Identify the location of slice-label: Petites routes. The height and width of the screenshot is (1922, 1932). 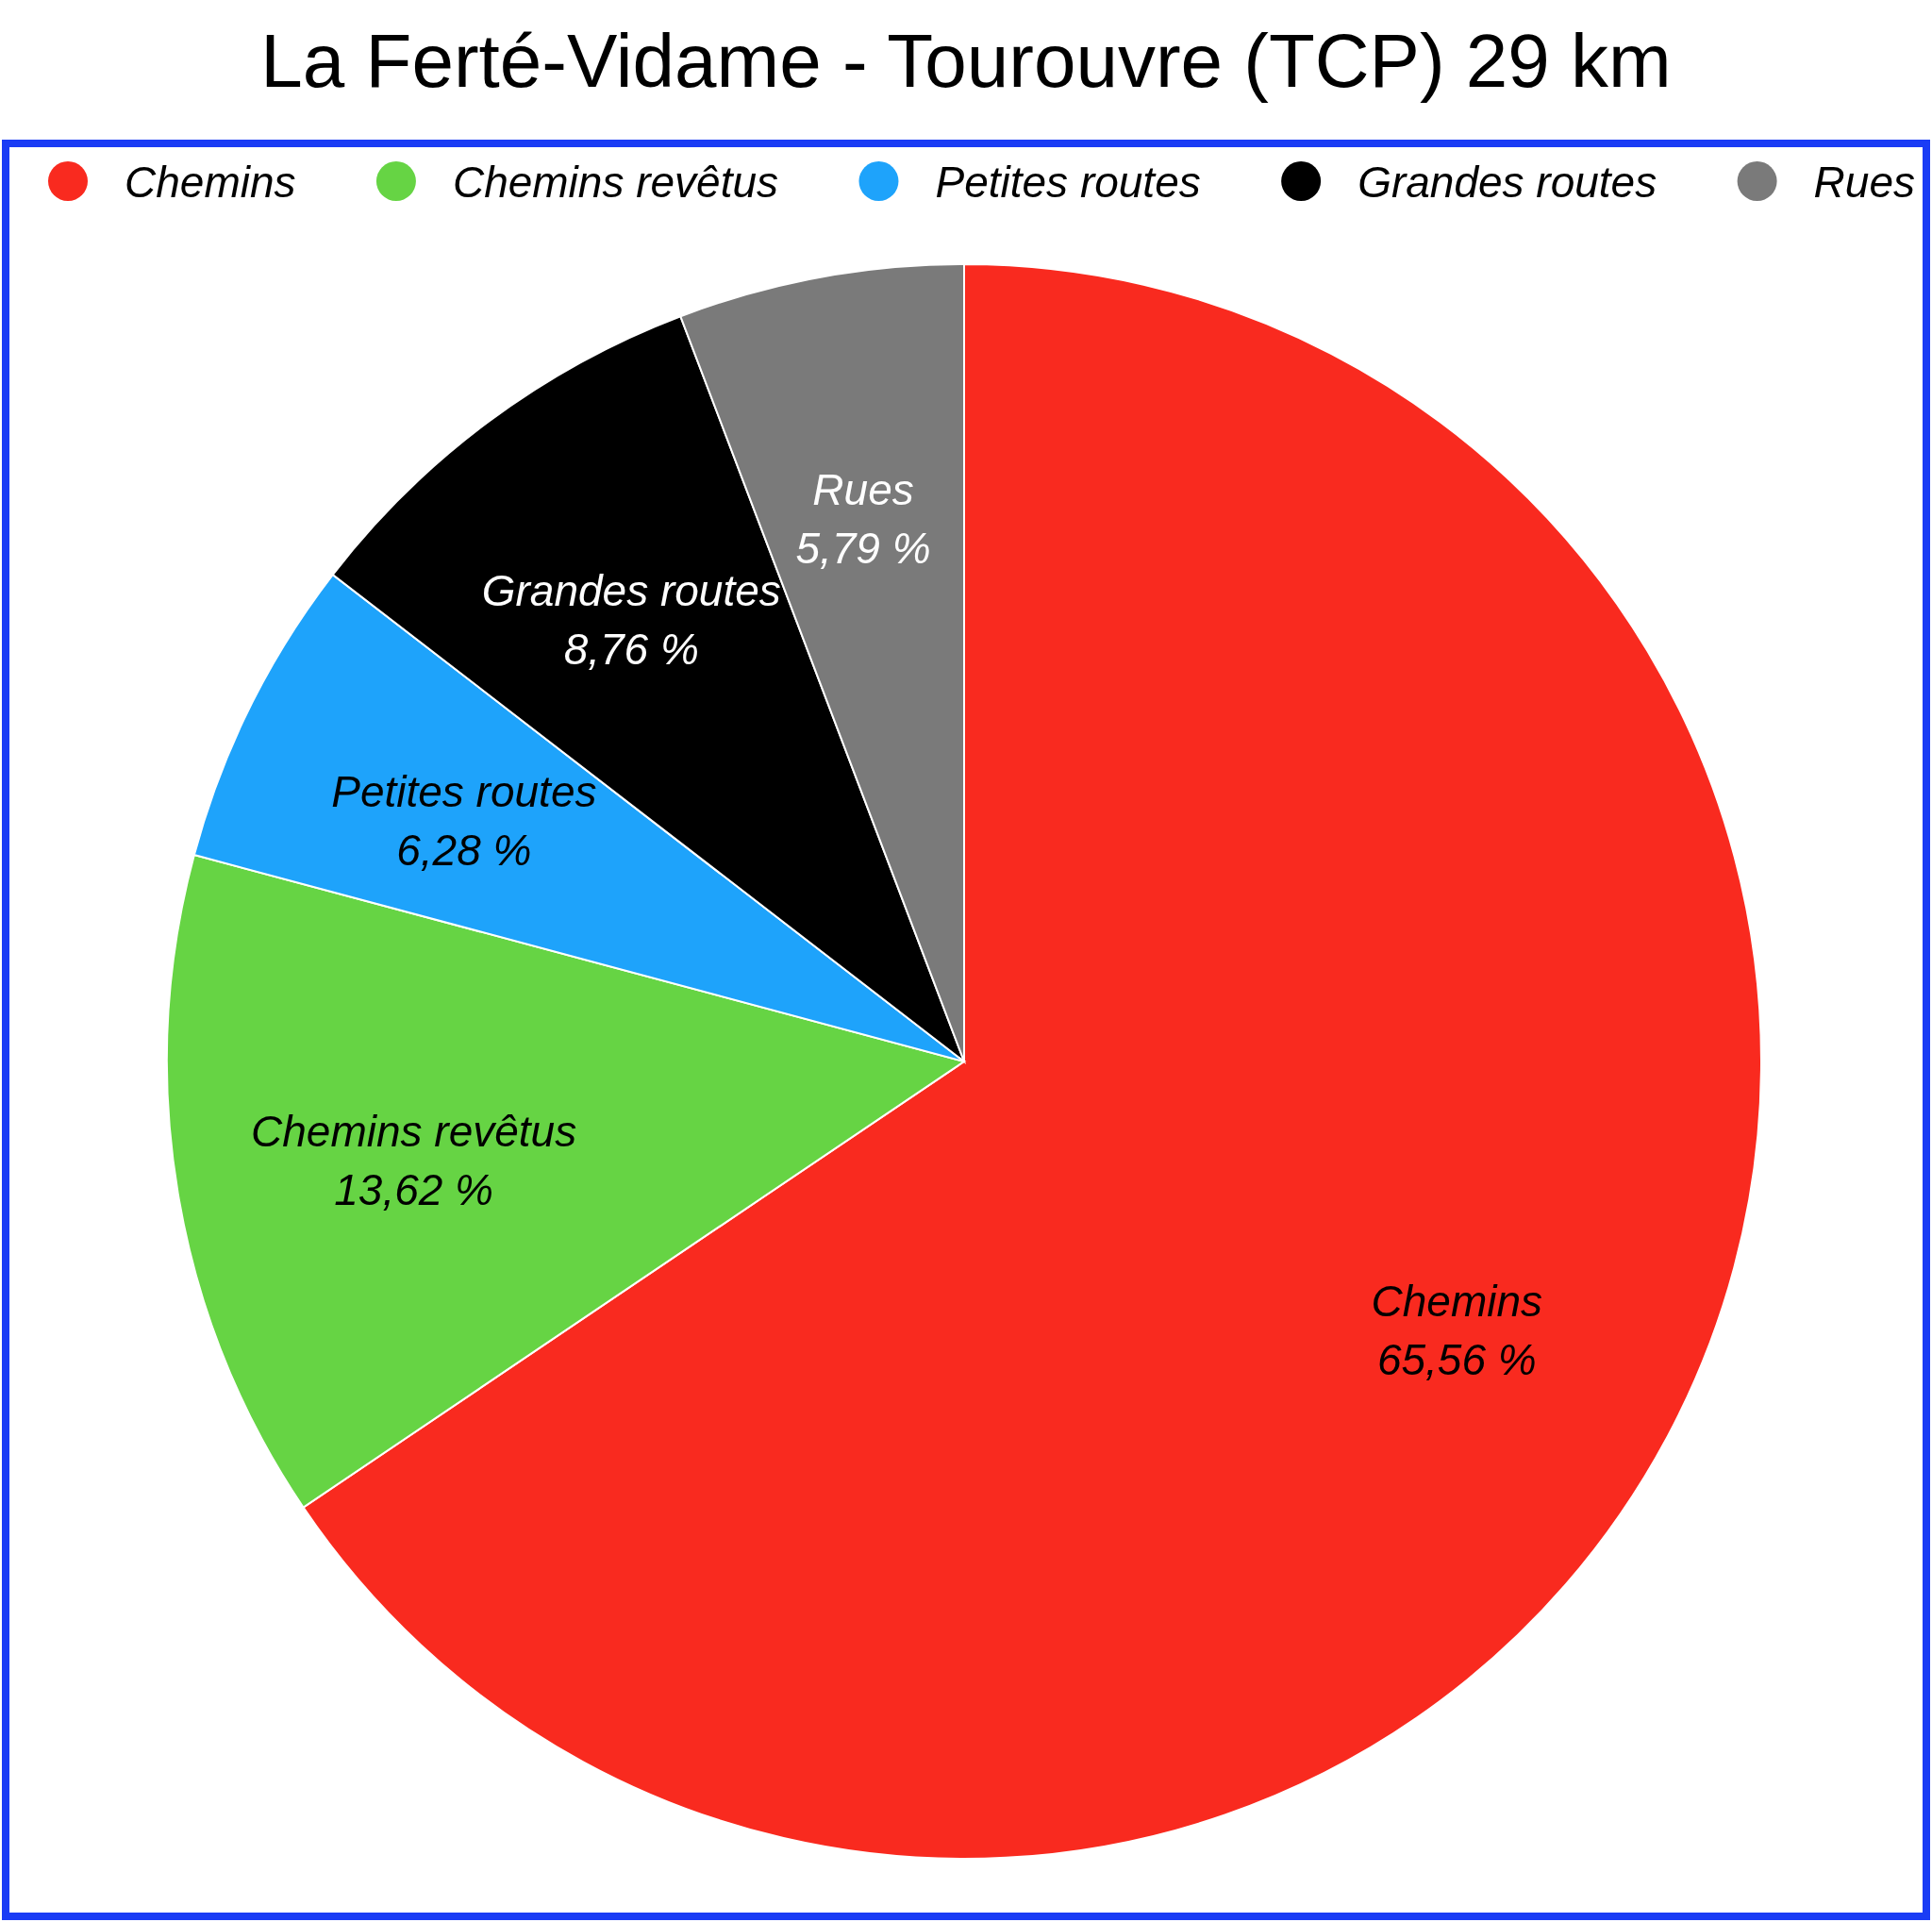
(464, 791).